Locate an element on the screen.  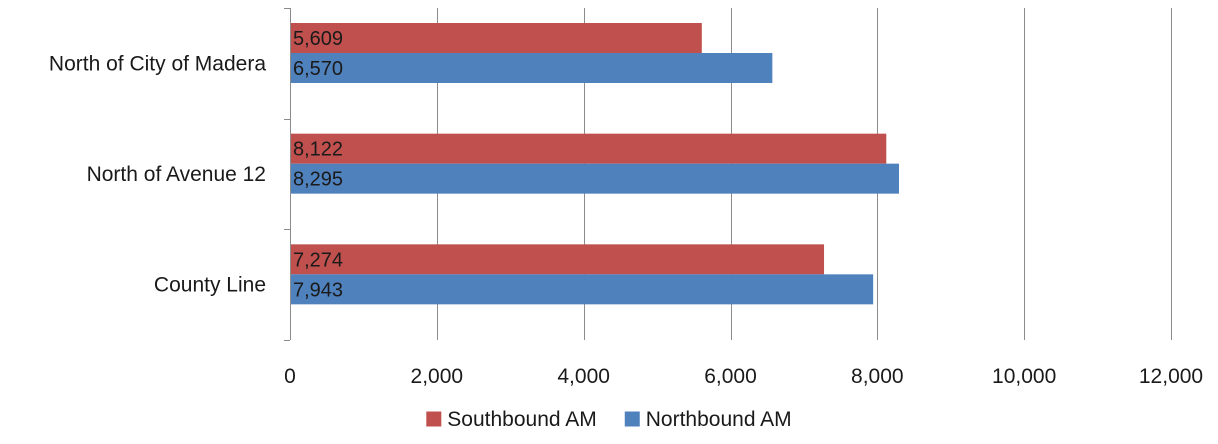
x-tick-label-4: 8,000 is located at coordinates (877, 376).